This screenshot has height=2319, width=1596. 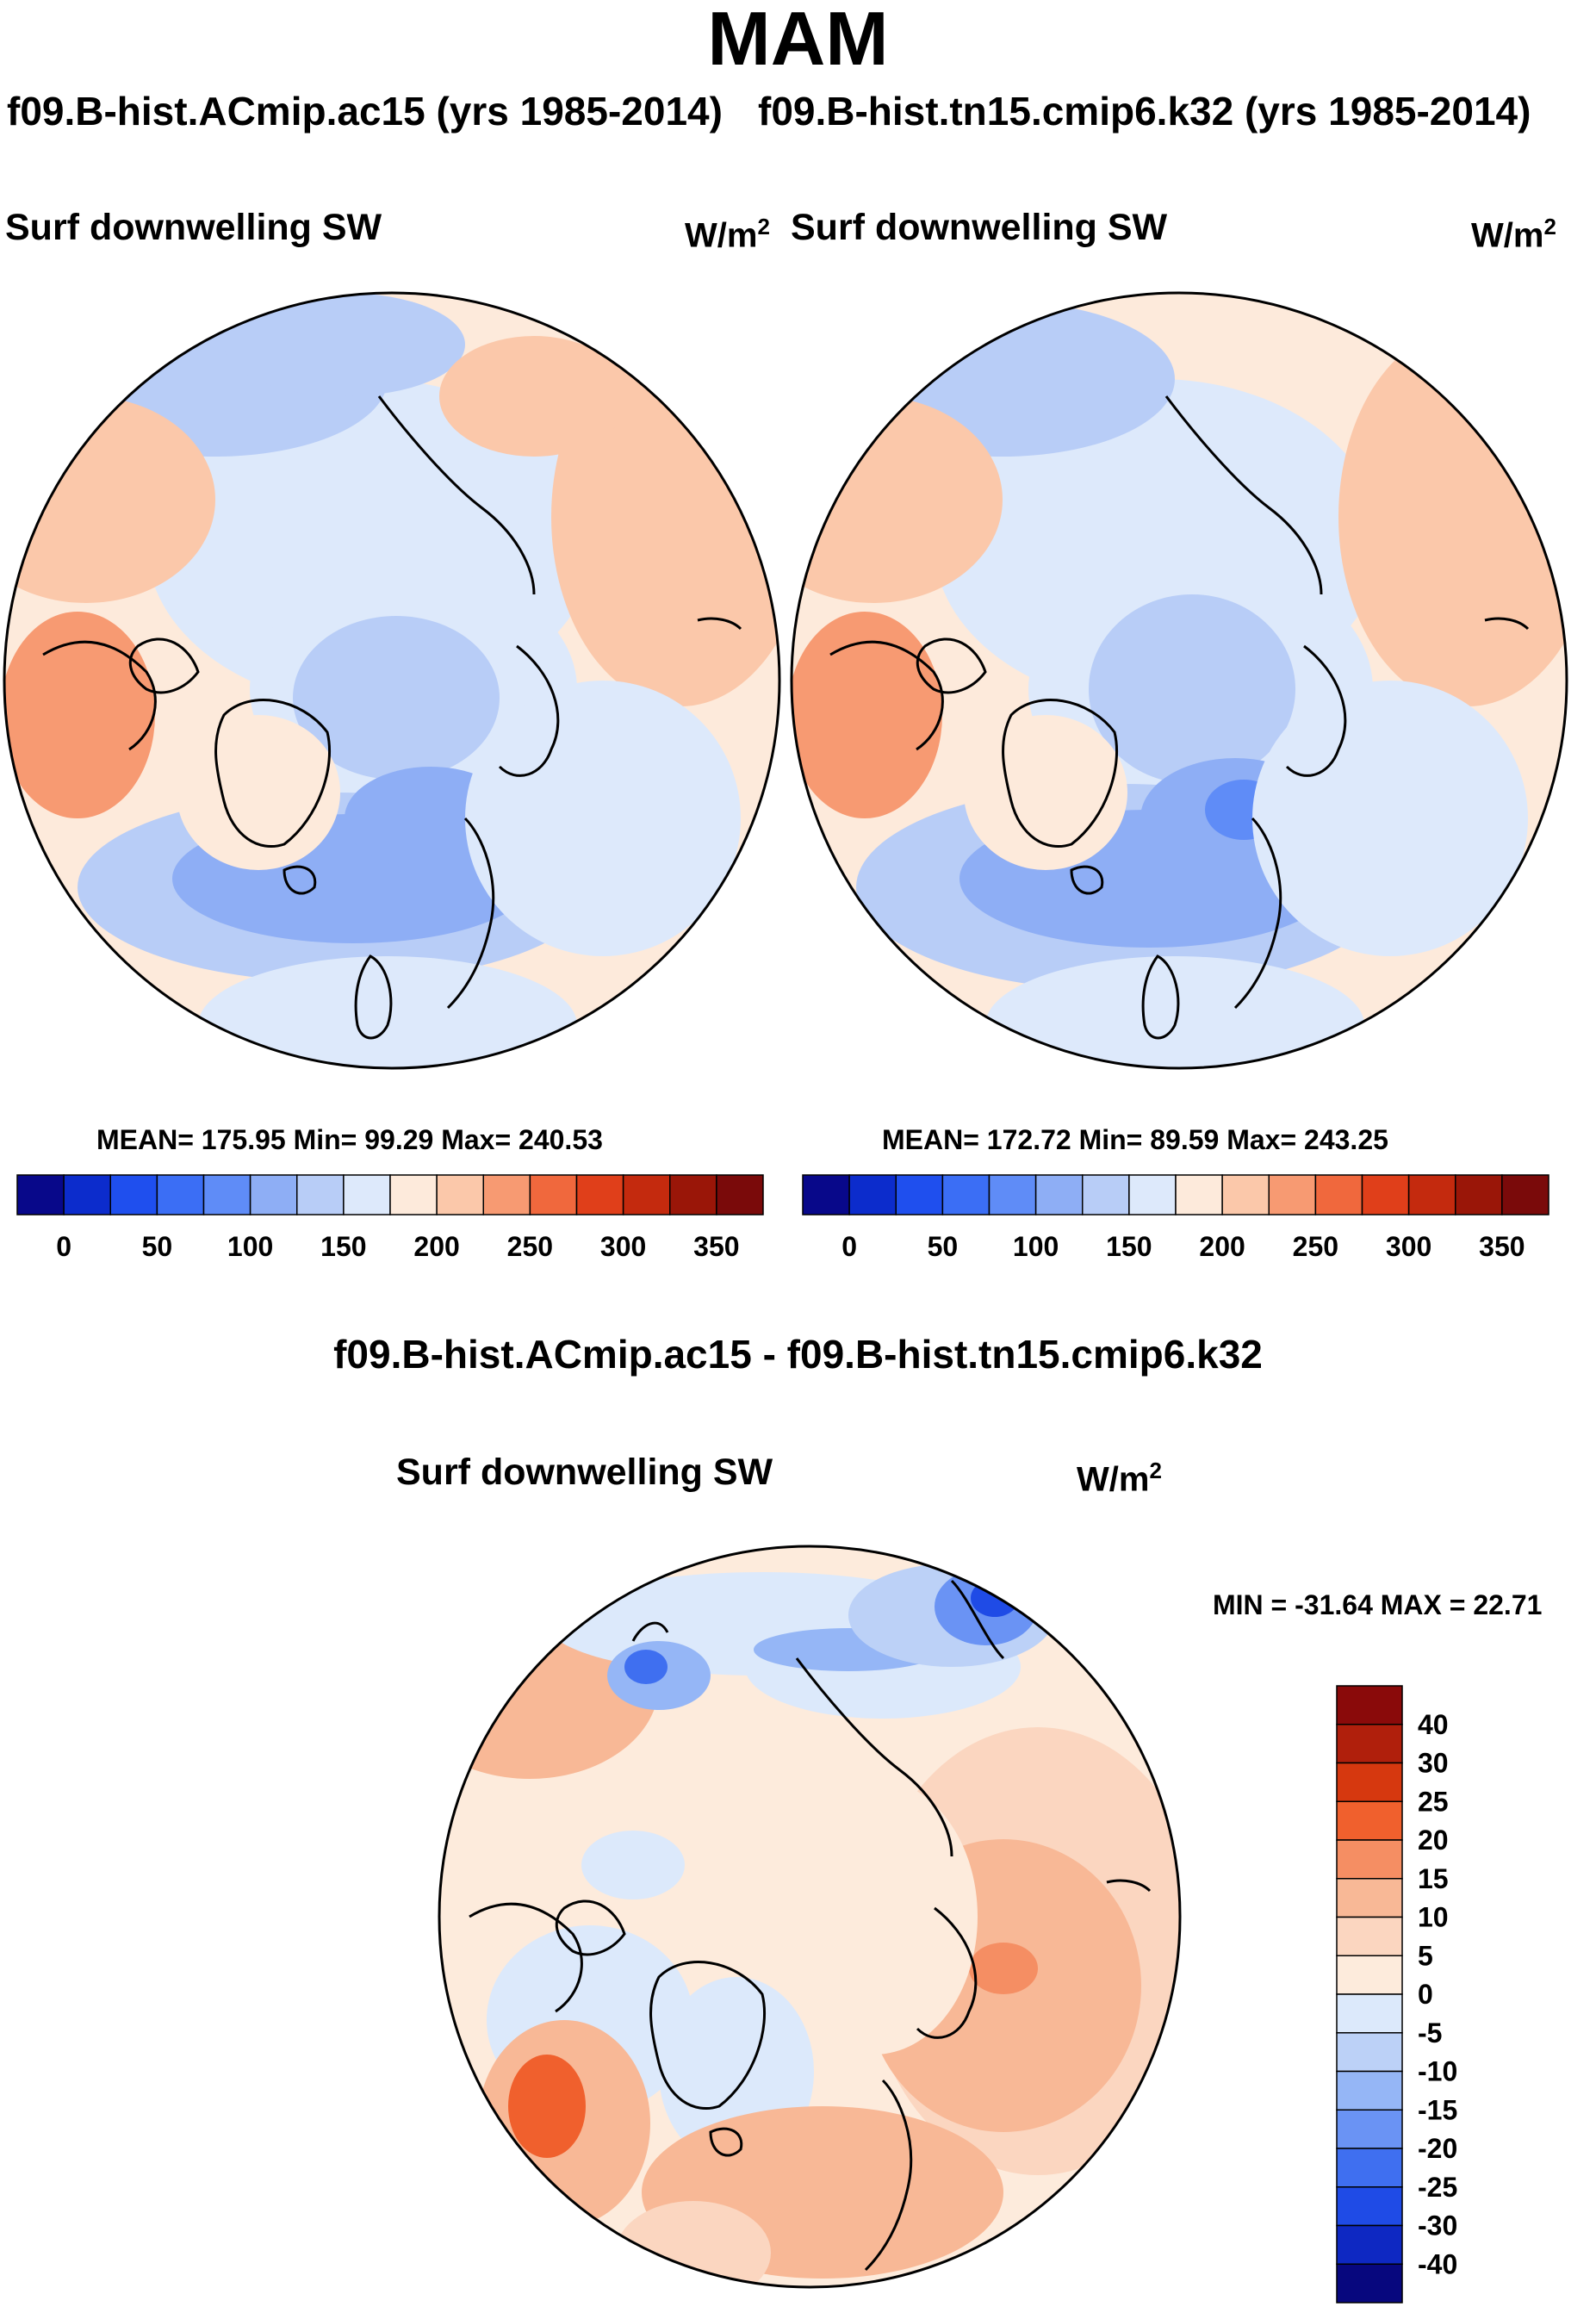 What do you see at coordinates (1378, 1605) in the screenshot?
I see `diff-minmax: MIN = -31.64 MAX = 22.71` at bounding box center [1378, 1605].